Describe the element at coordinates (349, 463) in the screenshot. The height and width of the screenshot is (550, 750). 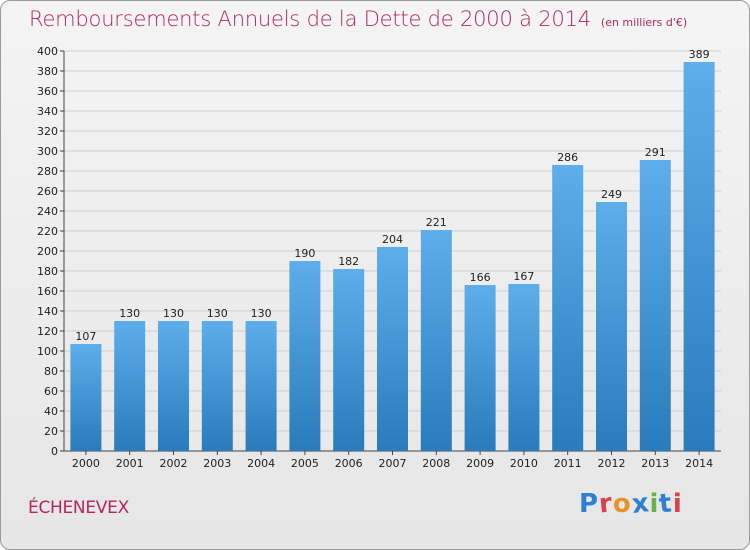
I see `x-tick-label: 2006` at that location.